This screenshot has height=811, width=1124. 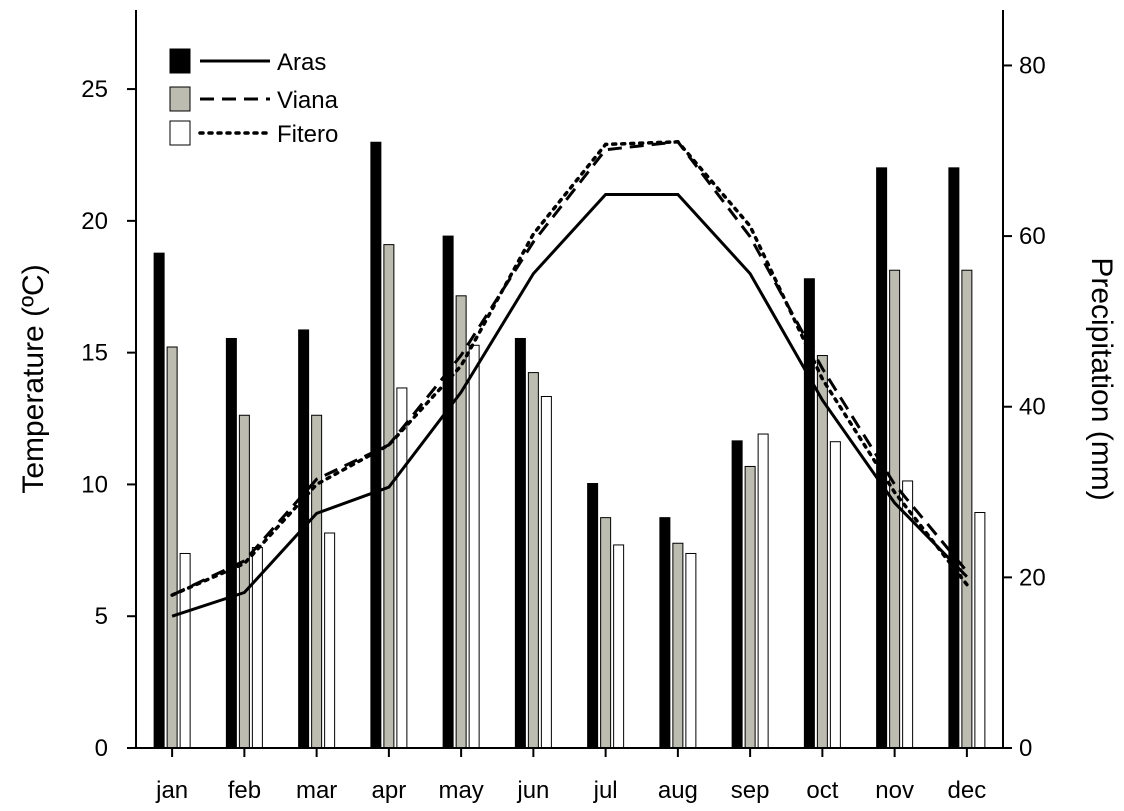 What do you see at coordinates (94, 221) in the screenshot?
I see `left-tick-label: 20` at bounding box center [94, 221].